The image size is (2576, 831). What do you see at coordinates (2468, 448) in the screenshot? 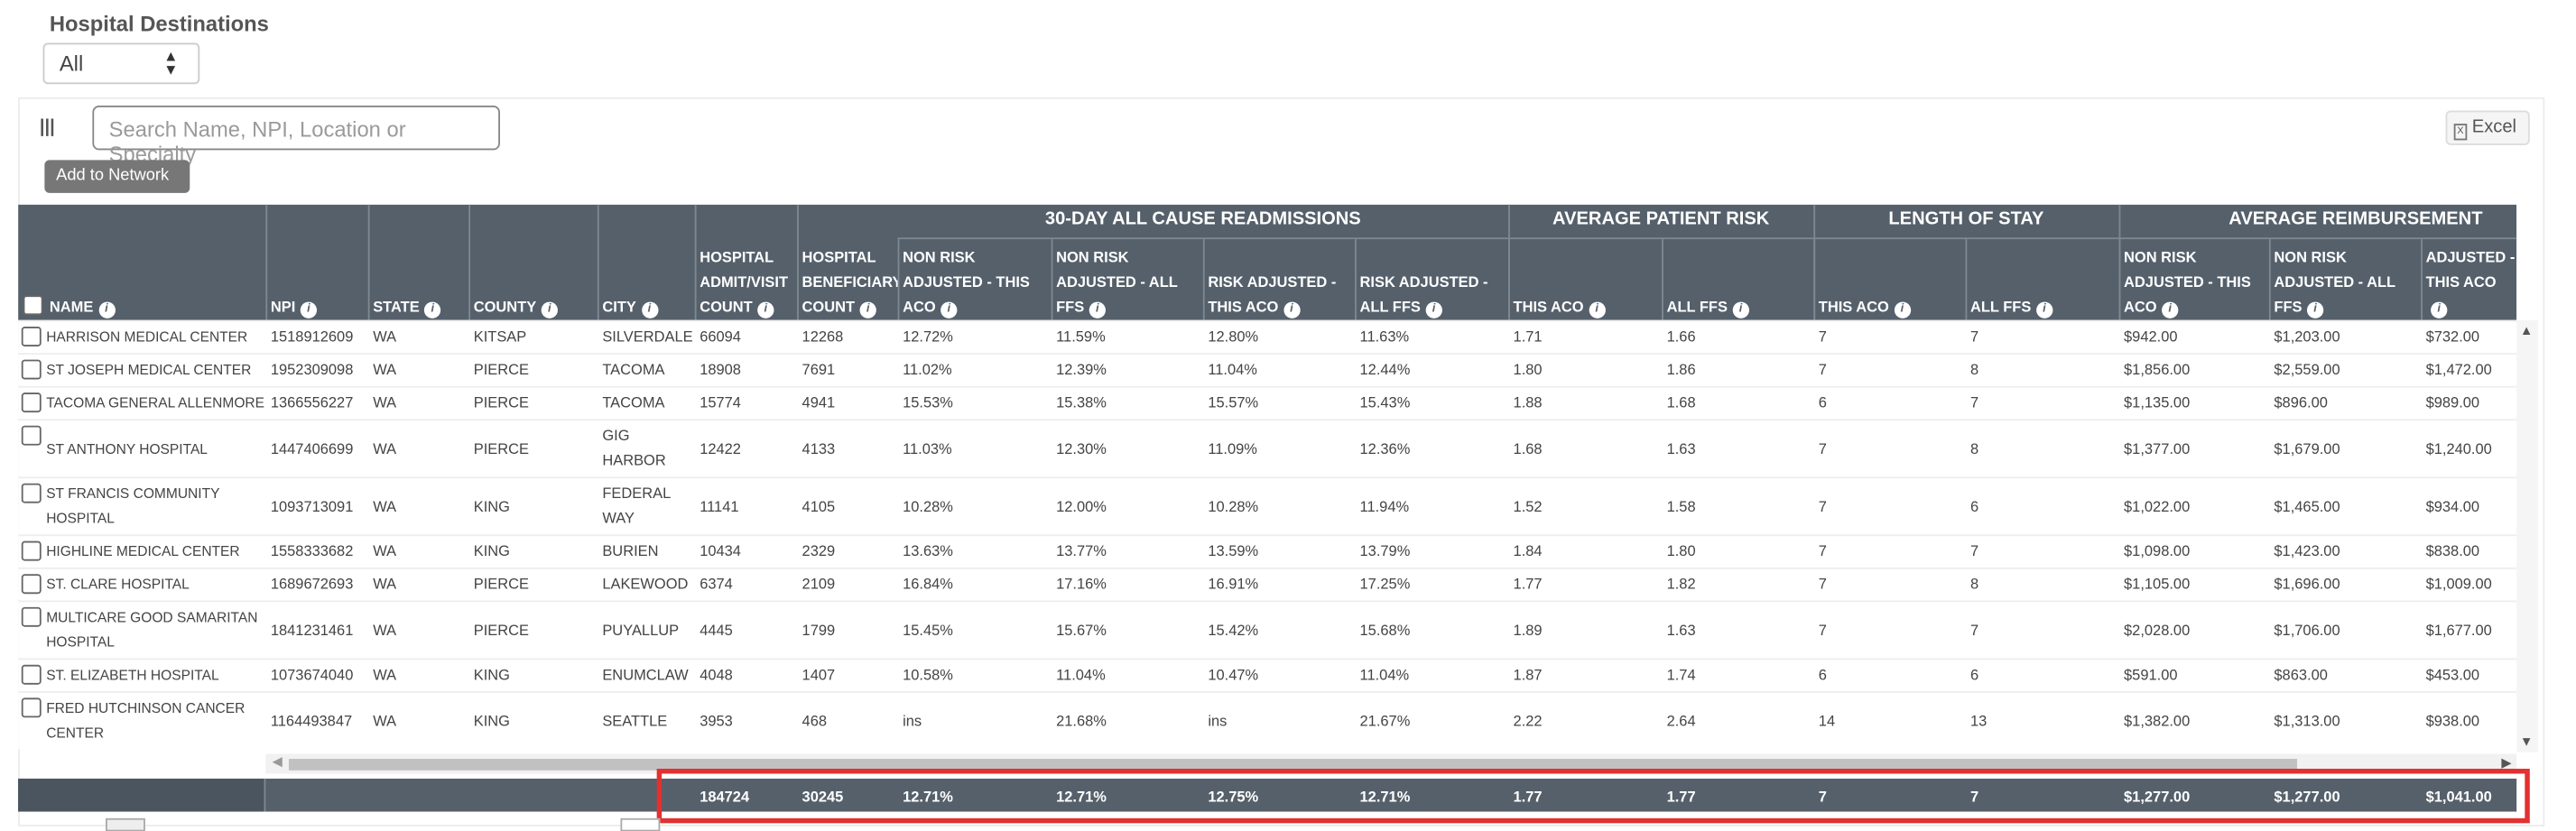
I see `table-cell: $1,240.00` at bounding box center [2468, 448].